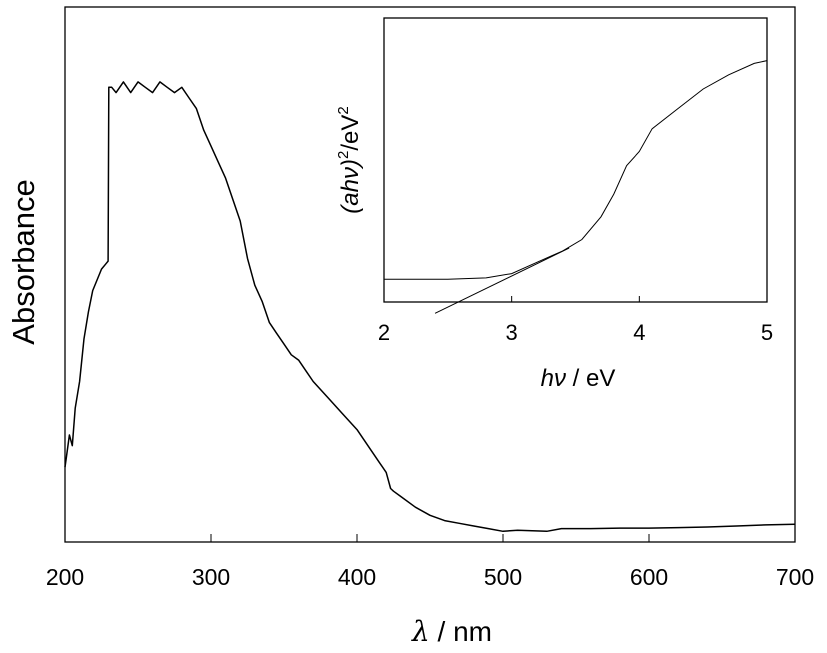 This screenshot has width=827, height=653. Describe the element at coordinates (350, 133) in the screenshot. I see `inset-y-axis-unit: /eV` at that location.